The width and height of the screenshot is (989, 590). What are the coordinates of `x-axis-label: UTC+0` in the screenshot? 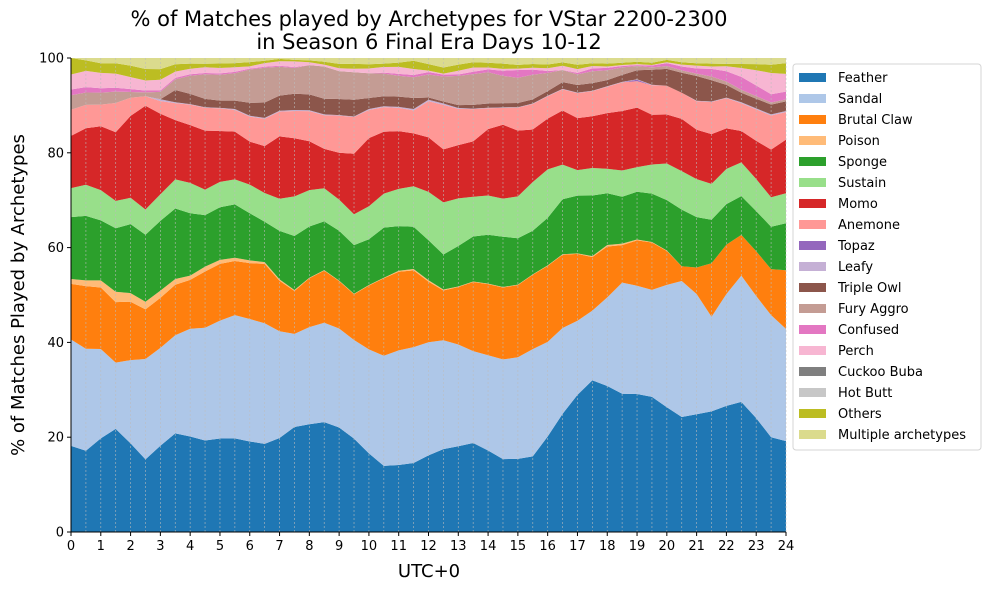 It's located at (429, 571).